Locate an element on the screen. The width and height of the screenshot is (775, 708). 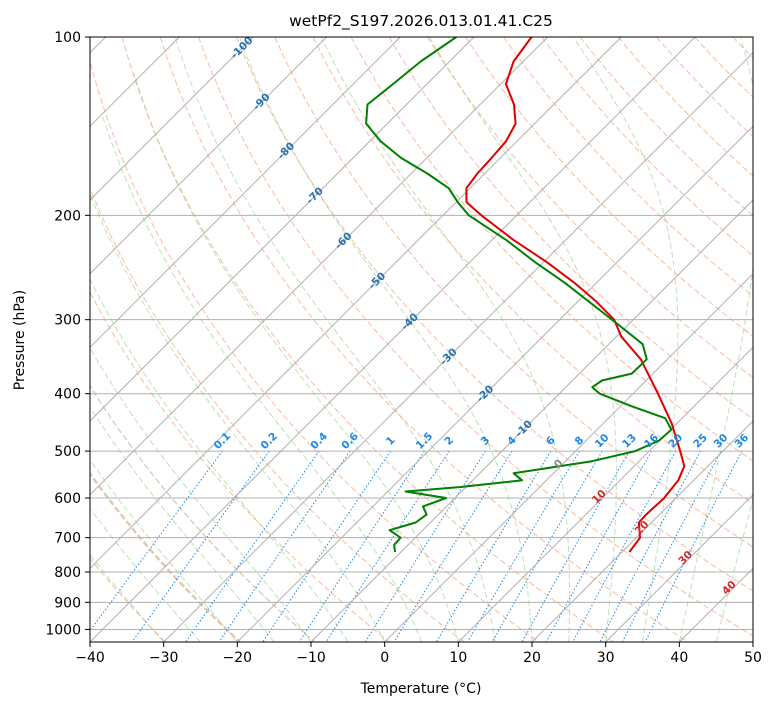
x-tick-label: −40 is located at coordinates (90, 658).